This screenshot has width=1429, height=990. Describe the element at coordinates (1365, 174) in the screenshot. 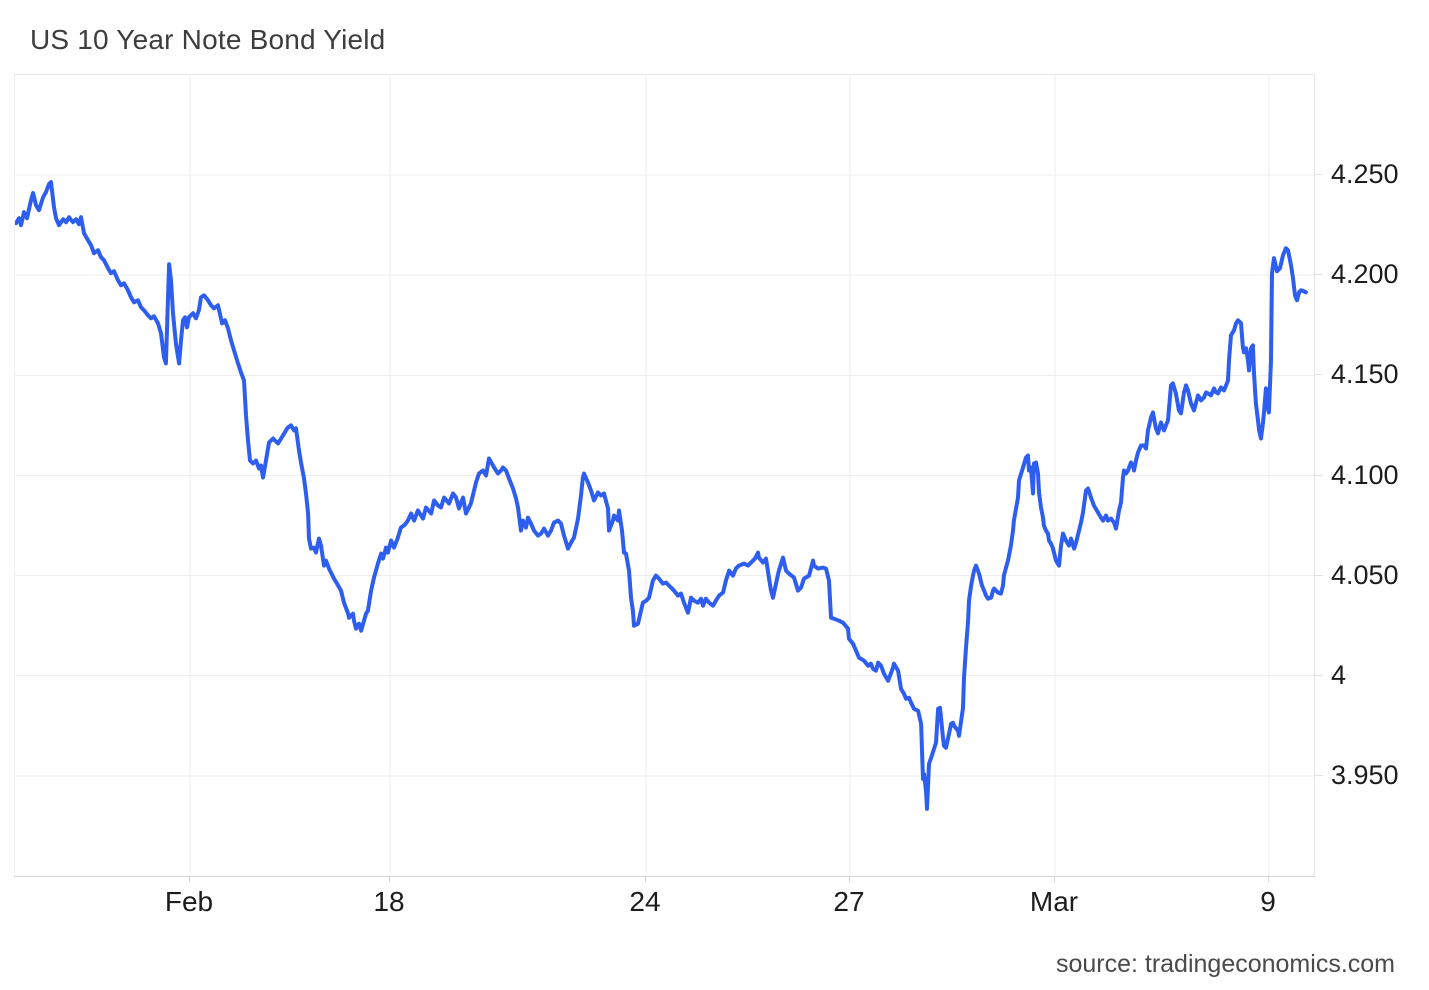

I see `y-axis-label: 4.250` at that location.